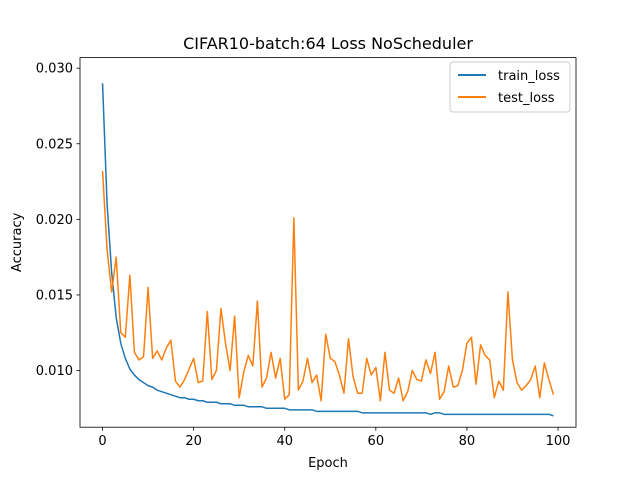 Image resolution: width=640 pixels, height=480 pixels. I want to click on y-tick-label: 0.030, so click(54, 69).